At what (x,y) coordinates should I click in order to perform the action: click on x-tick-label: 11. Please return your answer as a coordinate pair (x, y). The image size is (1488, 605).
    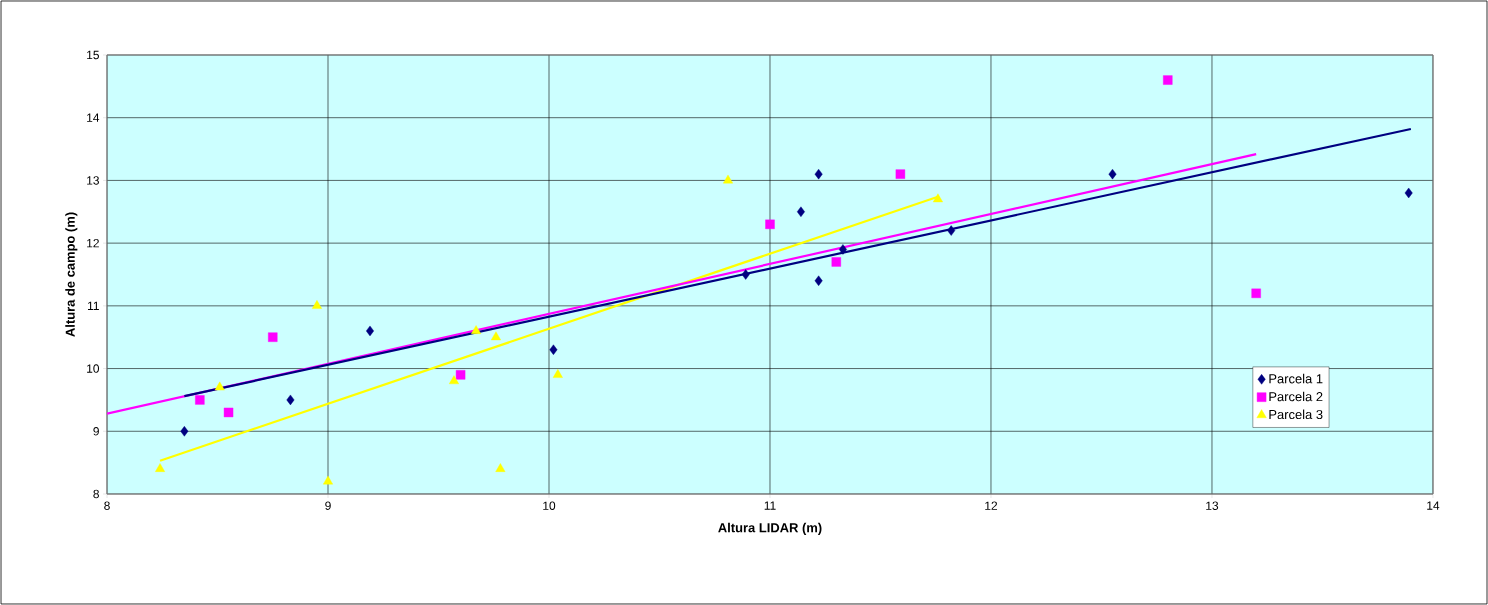
    Looking at the image, I should click on (770, 505).